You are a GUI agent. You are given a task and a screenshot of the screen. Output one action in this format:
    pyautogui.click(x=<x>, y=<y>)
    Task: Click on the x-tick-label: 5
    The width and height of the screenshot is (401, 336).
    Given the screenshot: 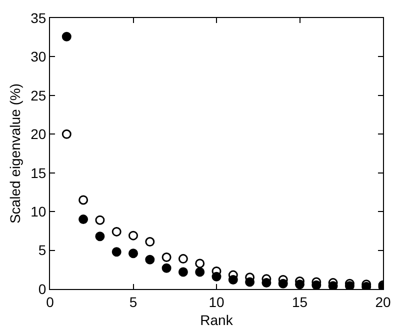 What is the action you would take?
    pyautogui.click(x=133, y=302)
    